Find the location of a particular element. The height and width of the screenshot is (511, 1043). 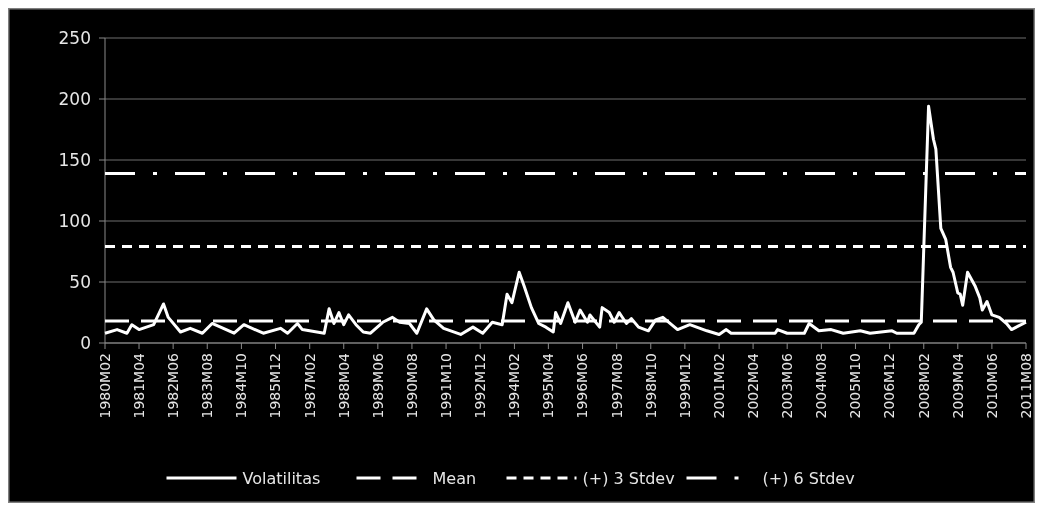

x-tick-label: 2006M12 is located at coordinates (889, 386).